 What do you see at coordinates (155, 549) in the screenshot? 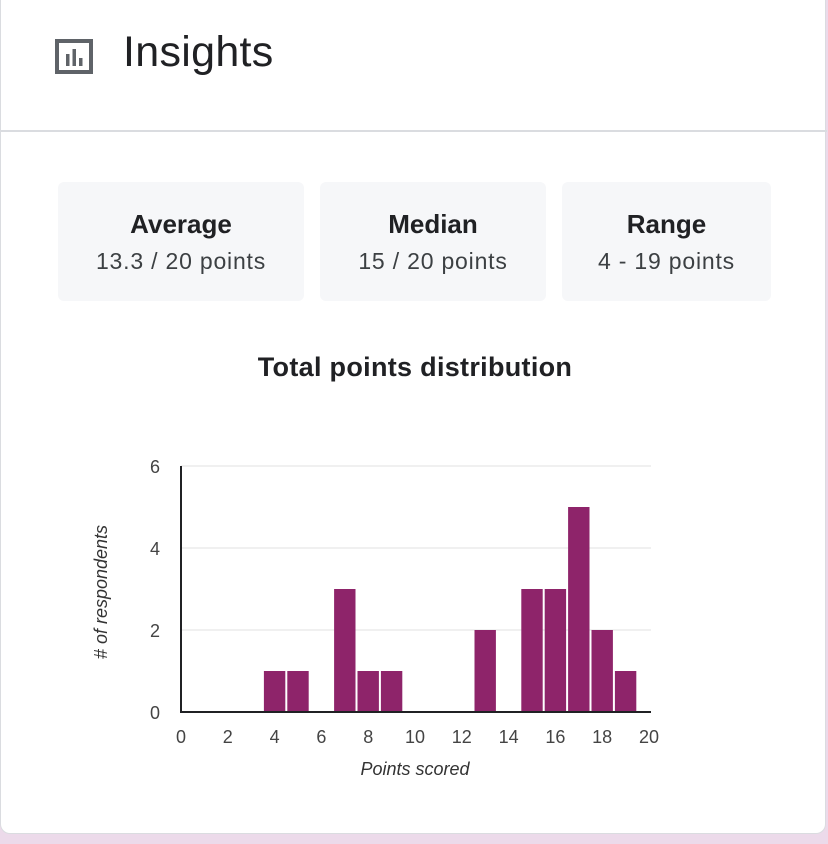
I see `y-tick-label: 4` at bounding box center [155, 549].